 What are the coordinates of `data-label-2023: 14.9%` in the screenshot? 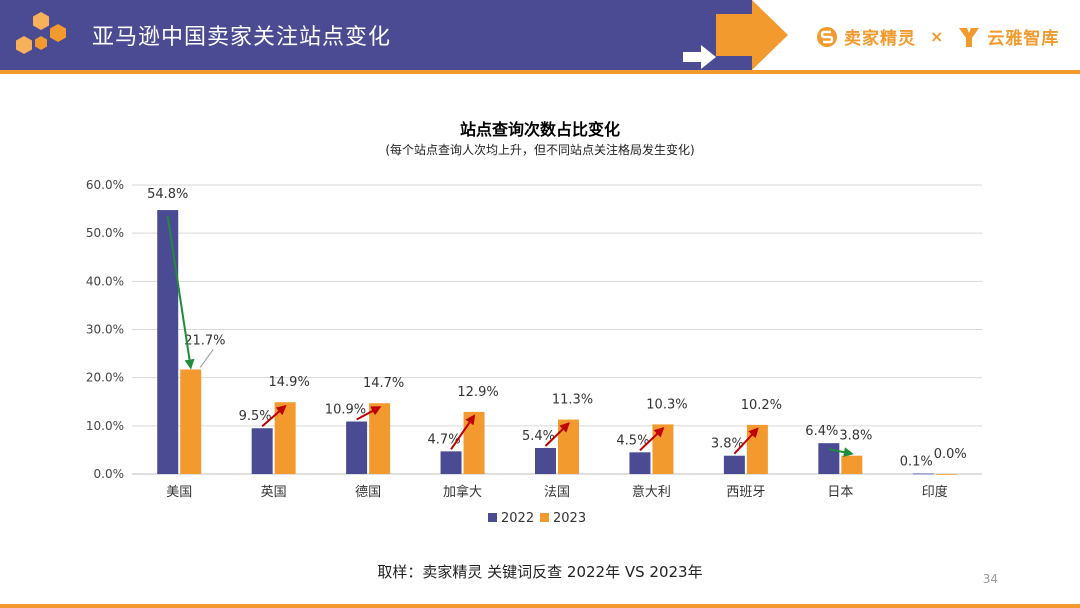 It's located at (289, 382).